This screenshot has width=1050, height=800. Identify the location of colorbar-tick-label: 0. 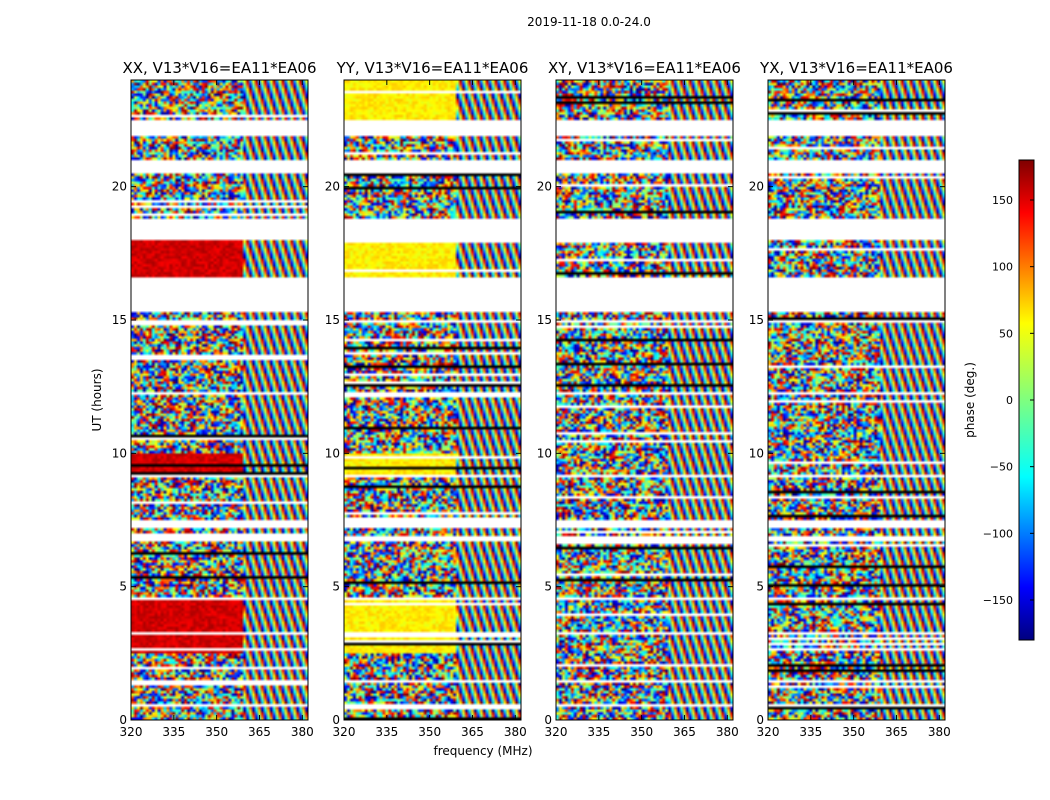
(1009, 400).